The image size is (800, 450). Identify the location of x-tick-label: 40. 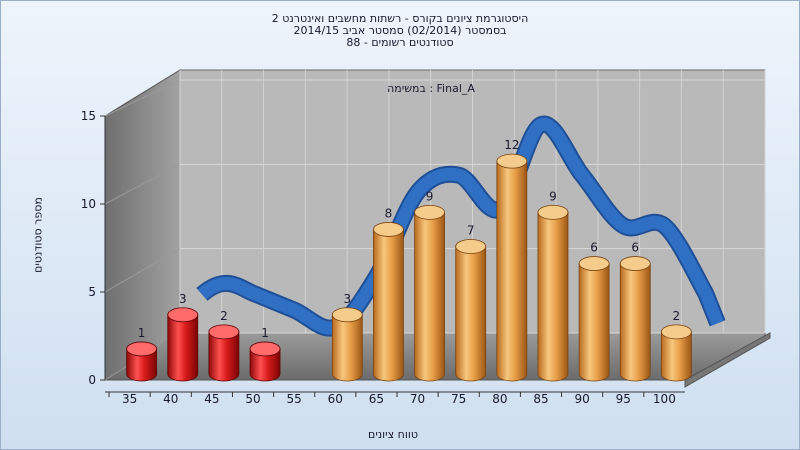
(170, 399).